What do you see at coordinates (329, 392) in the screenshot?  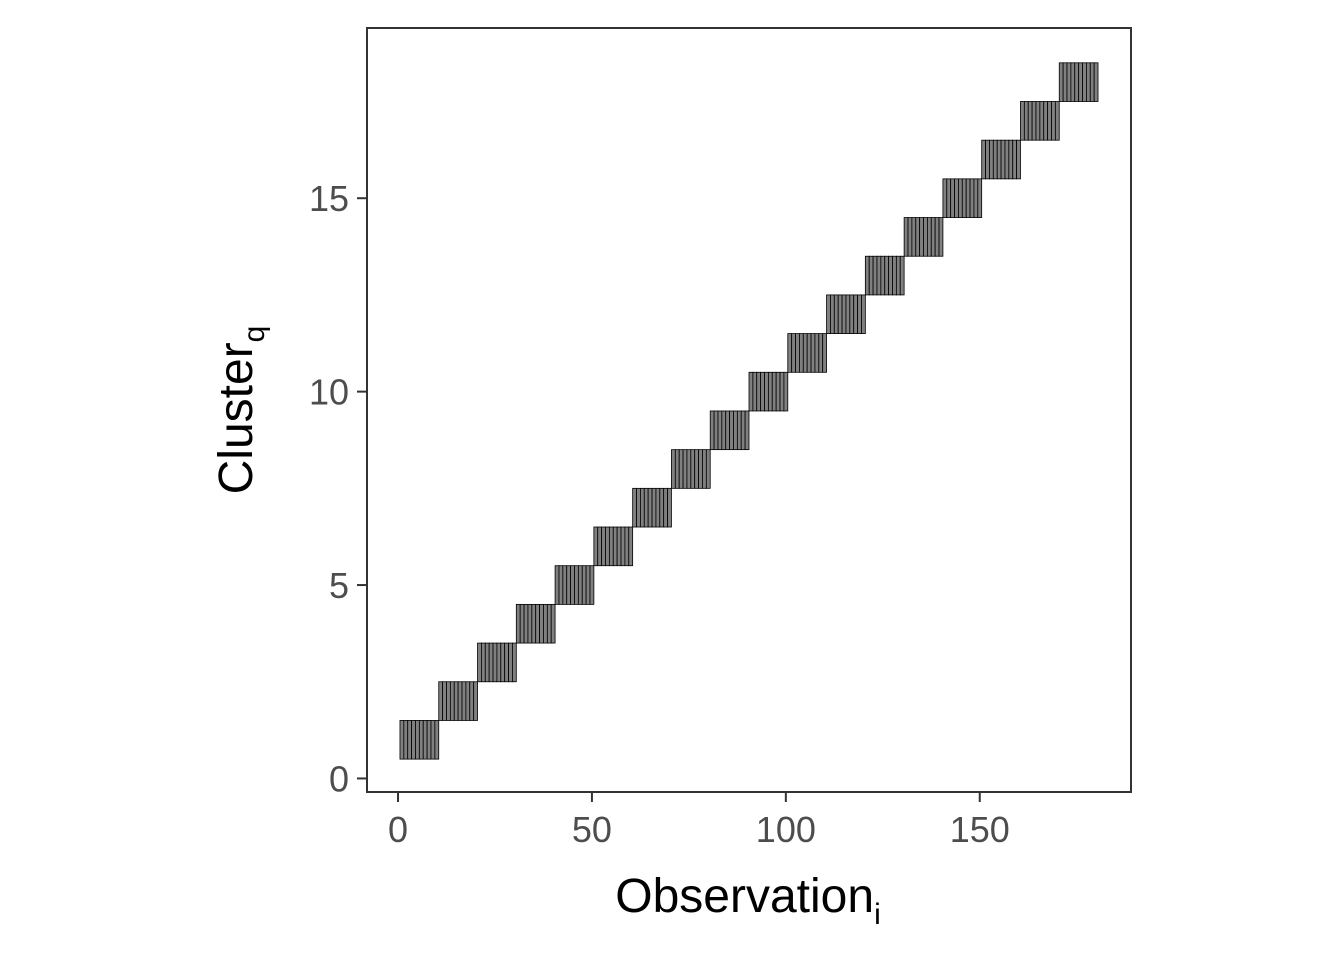 I see `y-tick-label: 10` at bounding box center [329, 392].